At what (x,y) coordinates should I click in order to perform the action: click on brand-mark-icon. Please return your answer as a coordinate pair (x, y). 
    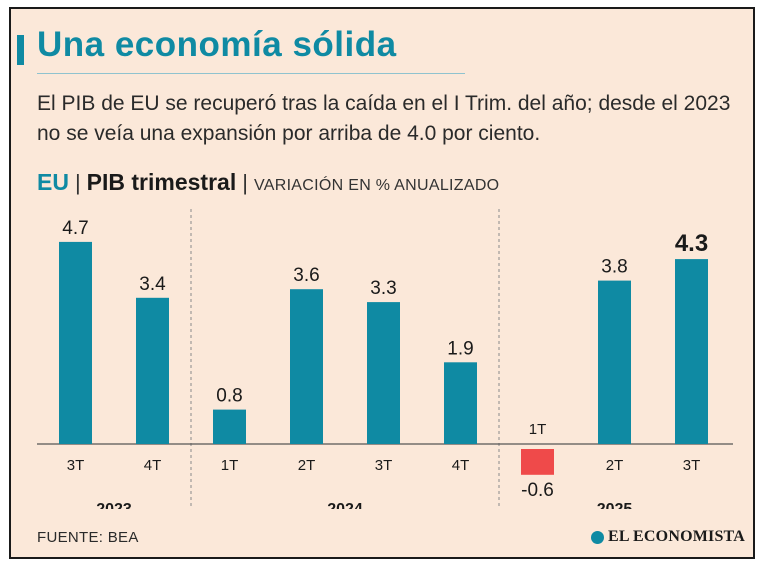
    Looking at the image, I should click on (597, 537).